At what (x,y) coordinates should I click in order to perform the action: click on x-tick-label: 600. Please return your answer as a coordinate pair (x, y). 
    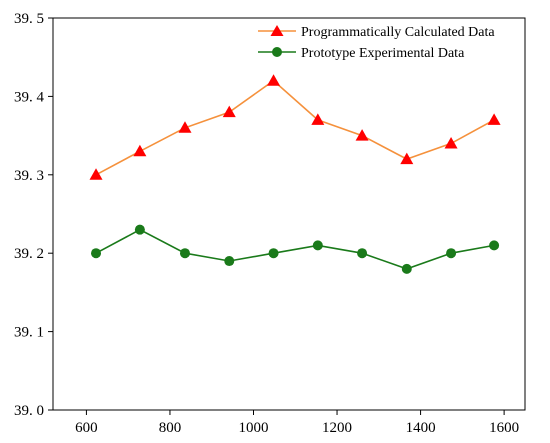
    Looking at the image, I should click on (86, 428).